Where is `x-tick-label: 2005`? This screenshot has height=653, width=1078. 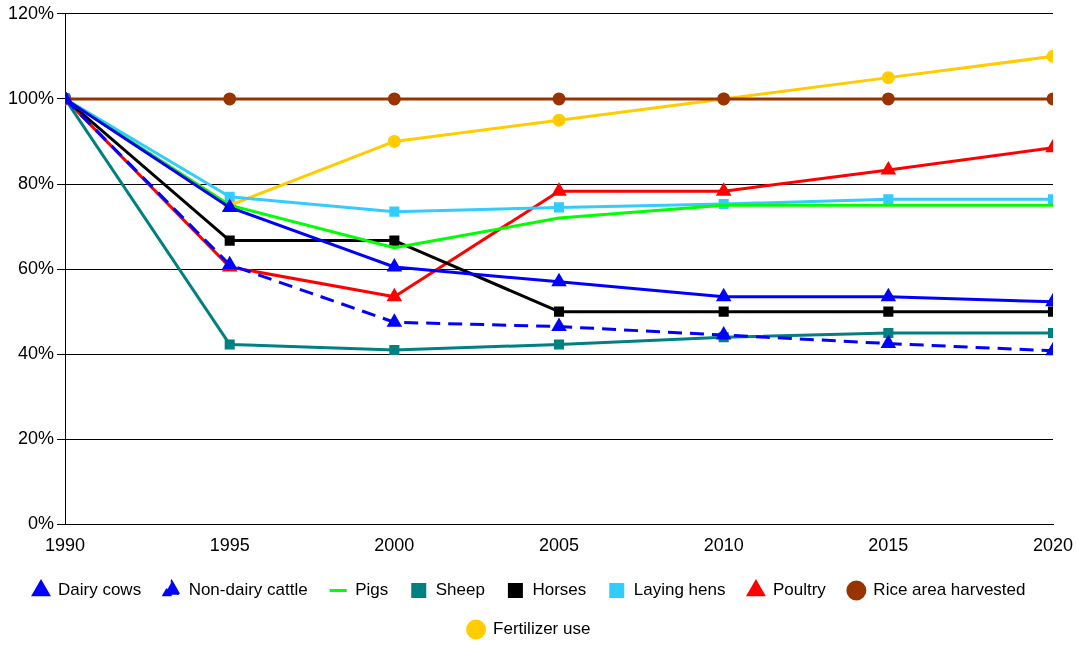
x-tick-label: 2005 is located at coordinates (559, 545).